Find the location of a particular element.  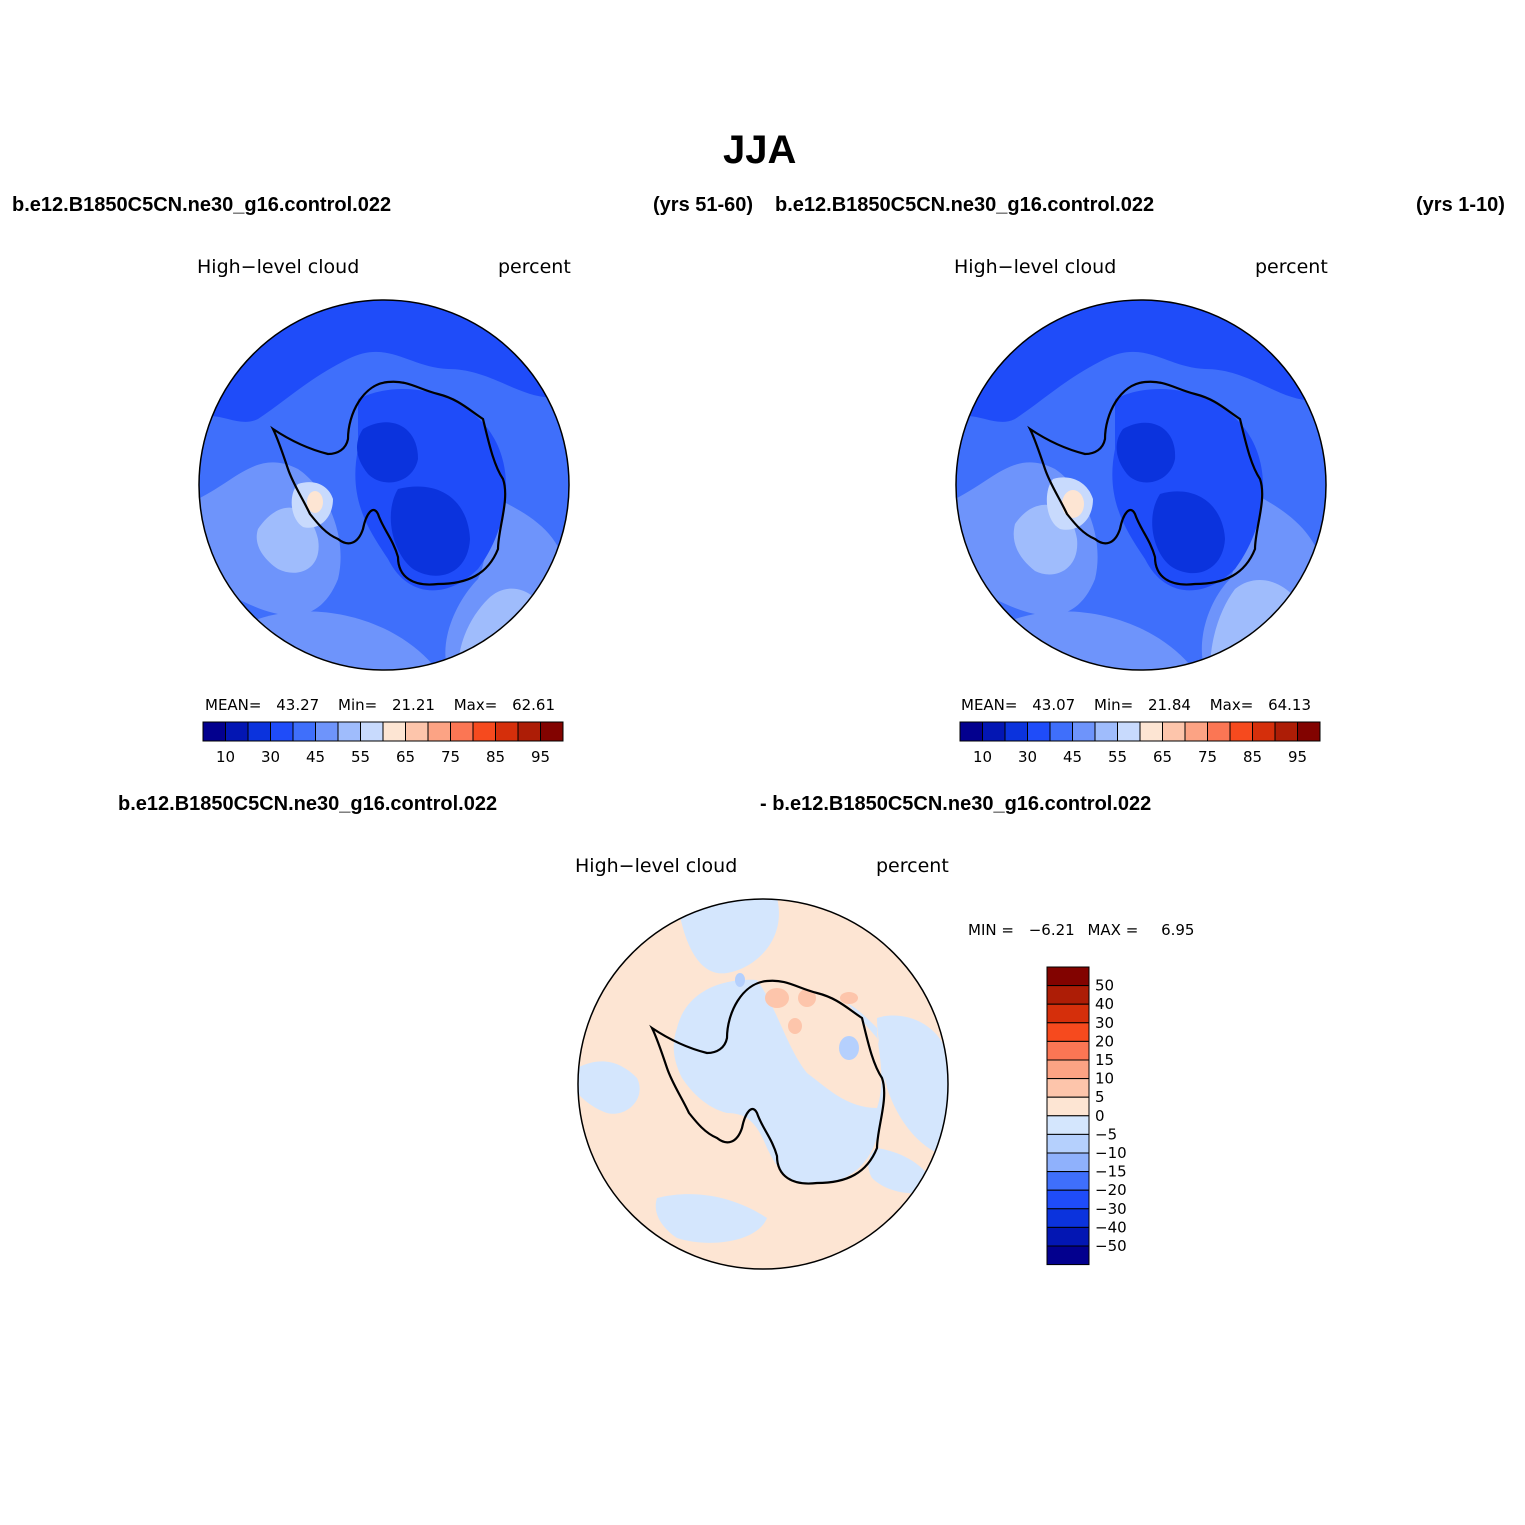

left-max-label: Max= is located at coordinates (475, 705).